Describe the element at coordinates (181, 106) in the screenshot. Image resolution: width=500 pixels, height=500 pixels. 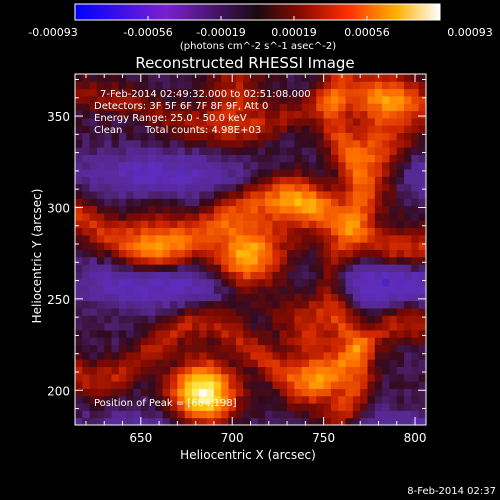
I see `detectors-label: Detectors: 3F 5F 6F 7F 8F 9F, Att 0` at that location.